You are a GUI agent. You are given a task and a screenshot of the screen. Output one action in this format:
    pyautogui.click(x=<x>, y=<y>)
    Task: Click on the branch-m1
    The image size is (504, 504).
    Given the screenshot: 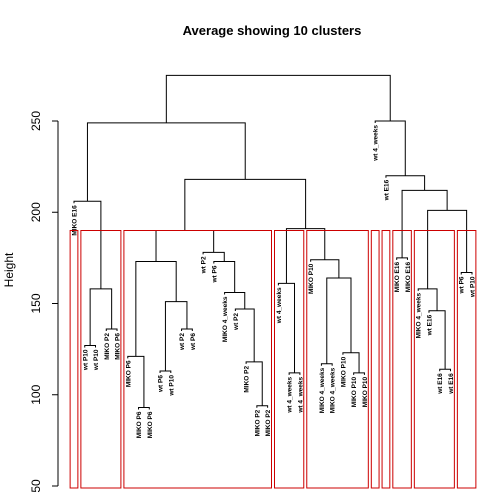 What is the action you would take?
    pyautogui.click(x=90, y=346)
    